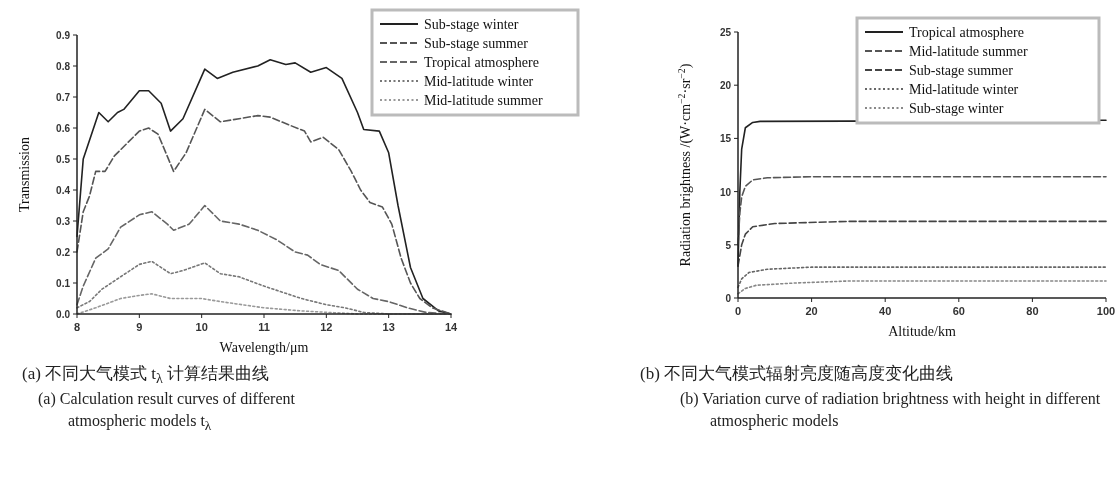  What do you see at coordinates (451, 327) in the screenshot?
I see `x-tick-label: 14` at bounding box center [451, 327].